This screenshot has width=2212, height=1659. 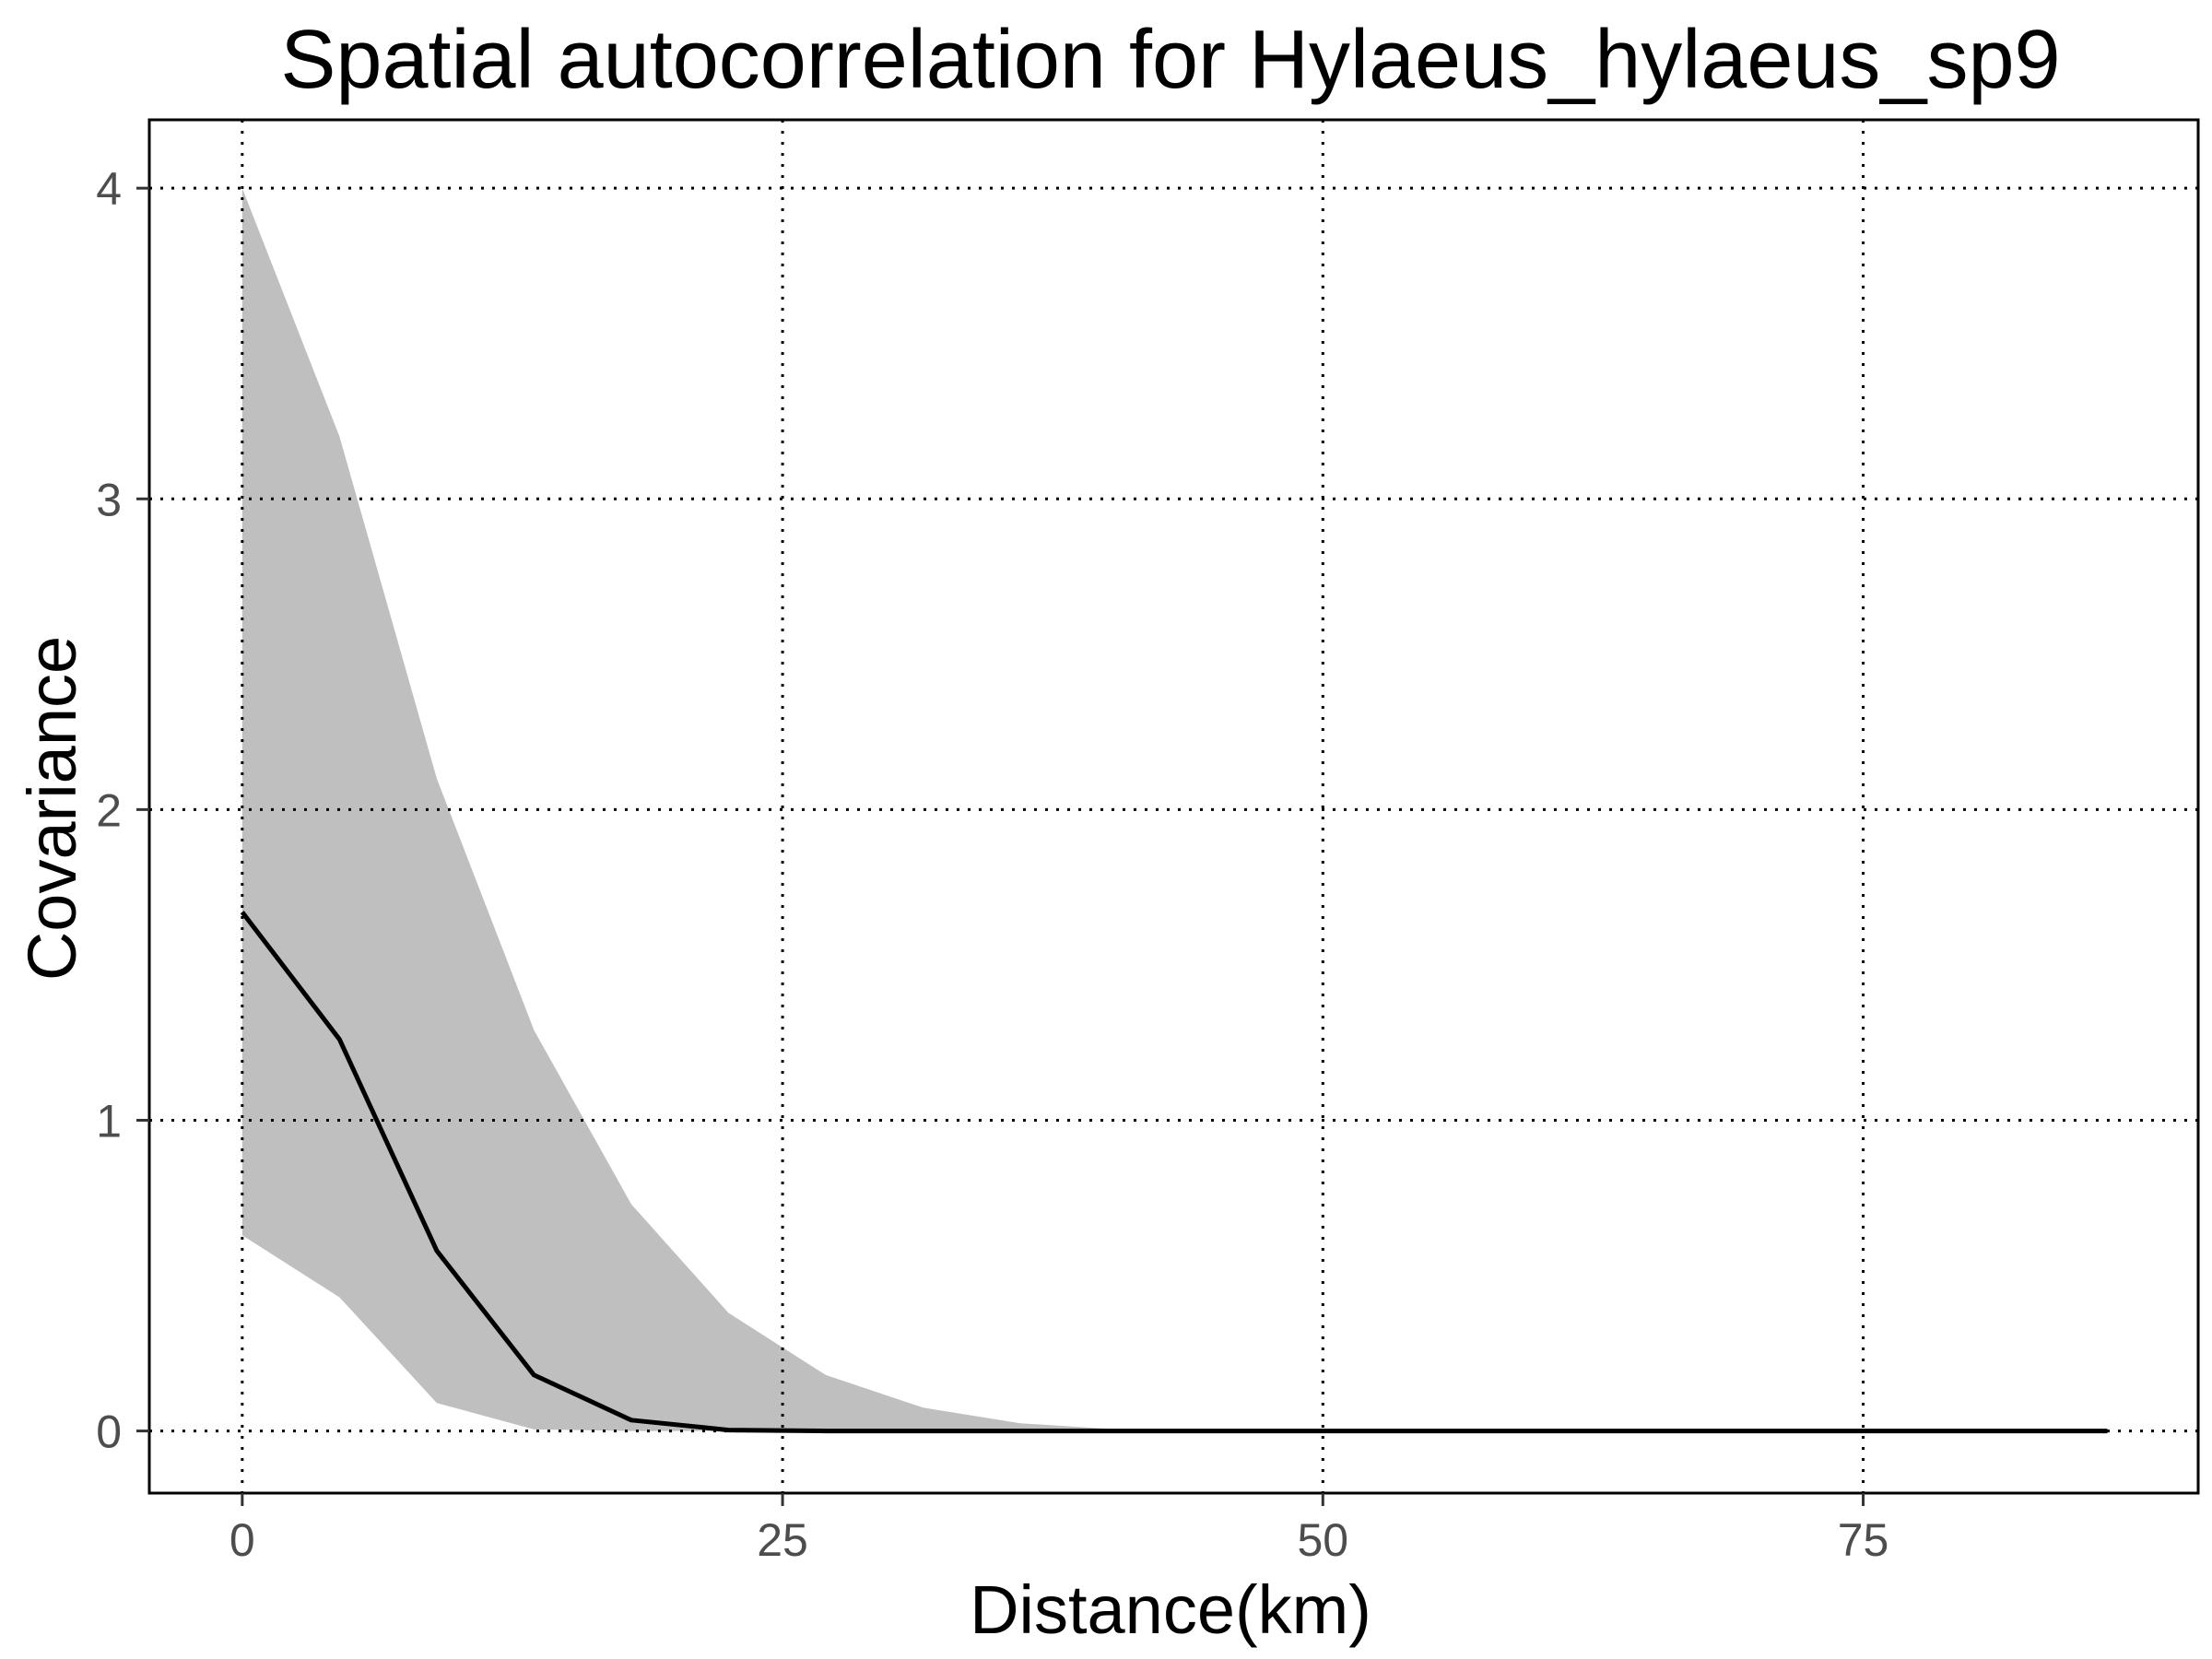 I want to click on y-tick-label: 1, so click(x=109, y=1121).